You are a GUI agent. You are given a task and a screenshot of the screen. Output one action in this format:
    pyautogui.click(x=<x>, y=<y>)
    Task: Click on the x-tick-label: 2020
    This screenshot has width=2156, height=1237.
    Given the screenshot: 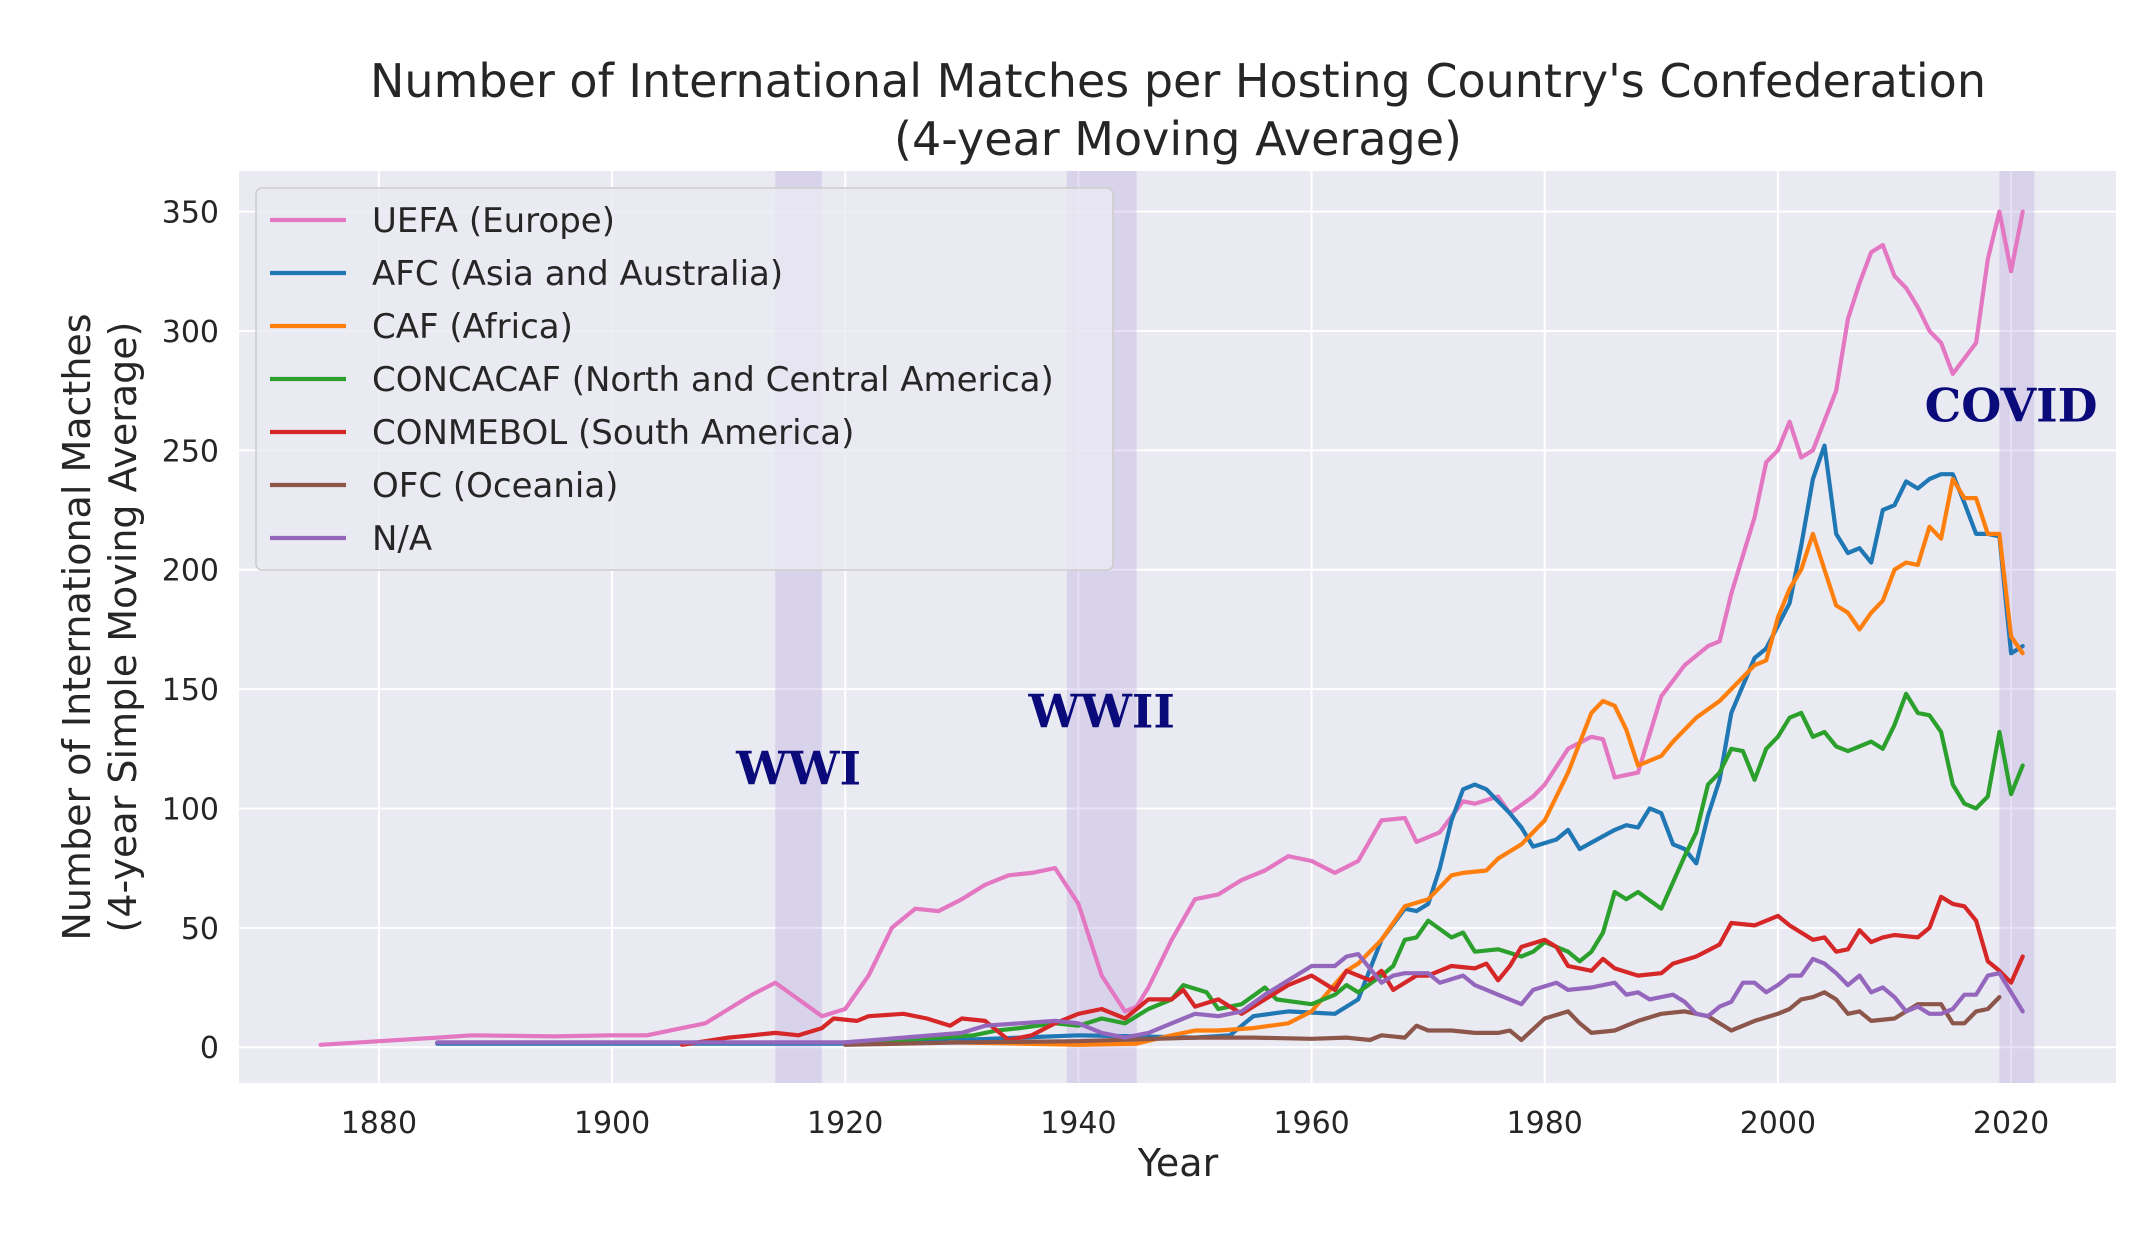 What is the action you would take?
    pyautogui.click(x=2011, y=1123)
    